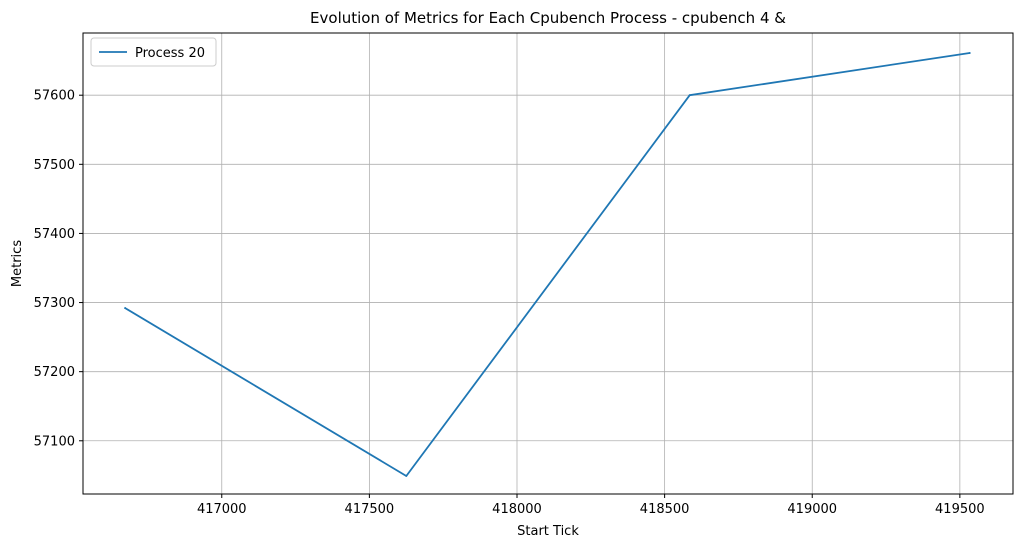  Describe the element at coordinates (222, 509) in the screenshot. I see `x-tick-label: 417000` at that location.